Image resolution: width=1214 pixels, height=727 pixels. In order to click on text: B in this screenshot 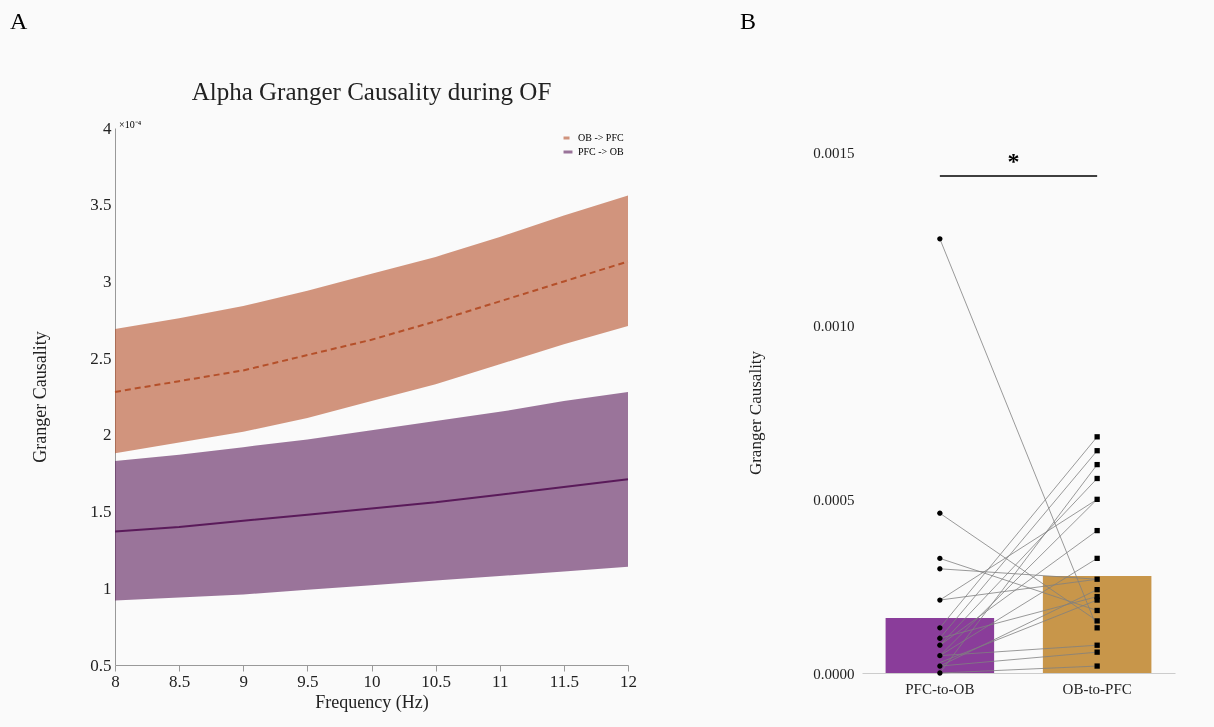, I will do `click(748, 21)`.